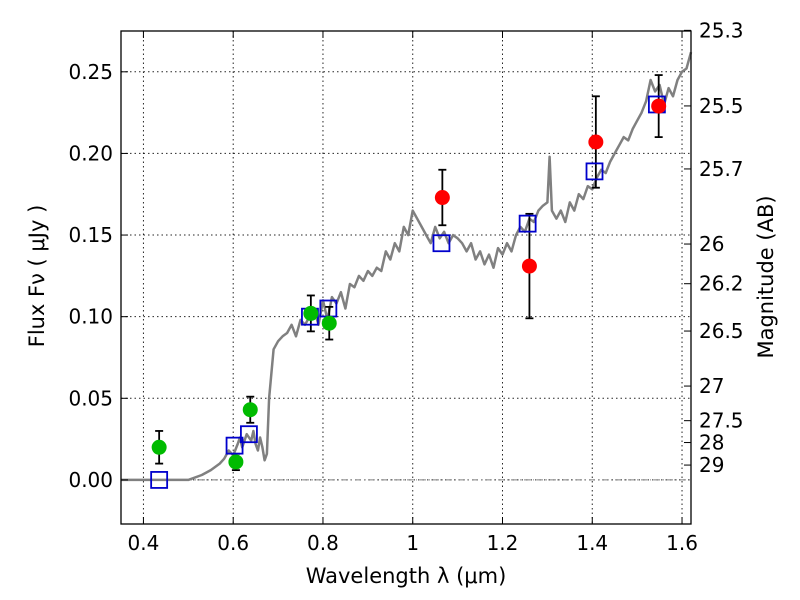 The image size is (800, 600). Describe the element at coordinates (144, 543) in the screenshot. I see `x-tick-label: 0.4` at that location.